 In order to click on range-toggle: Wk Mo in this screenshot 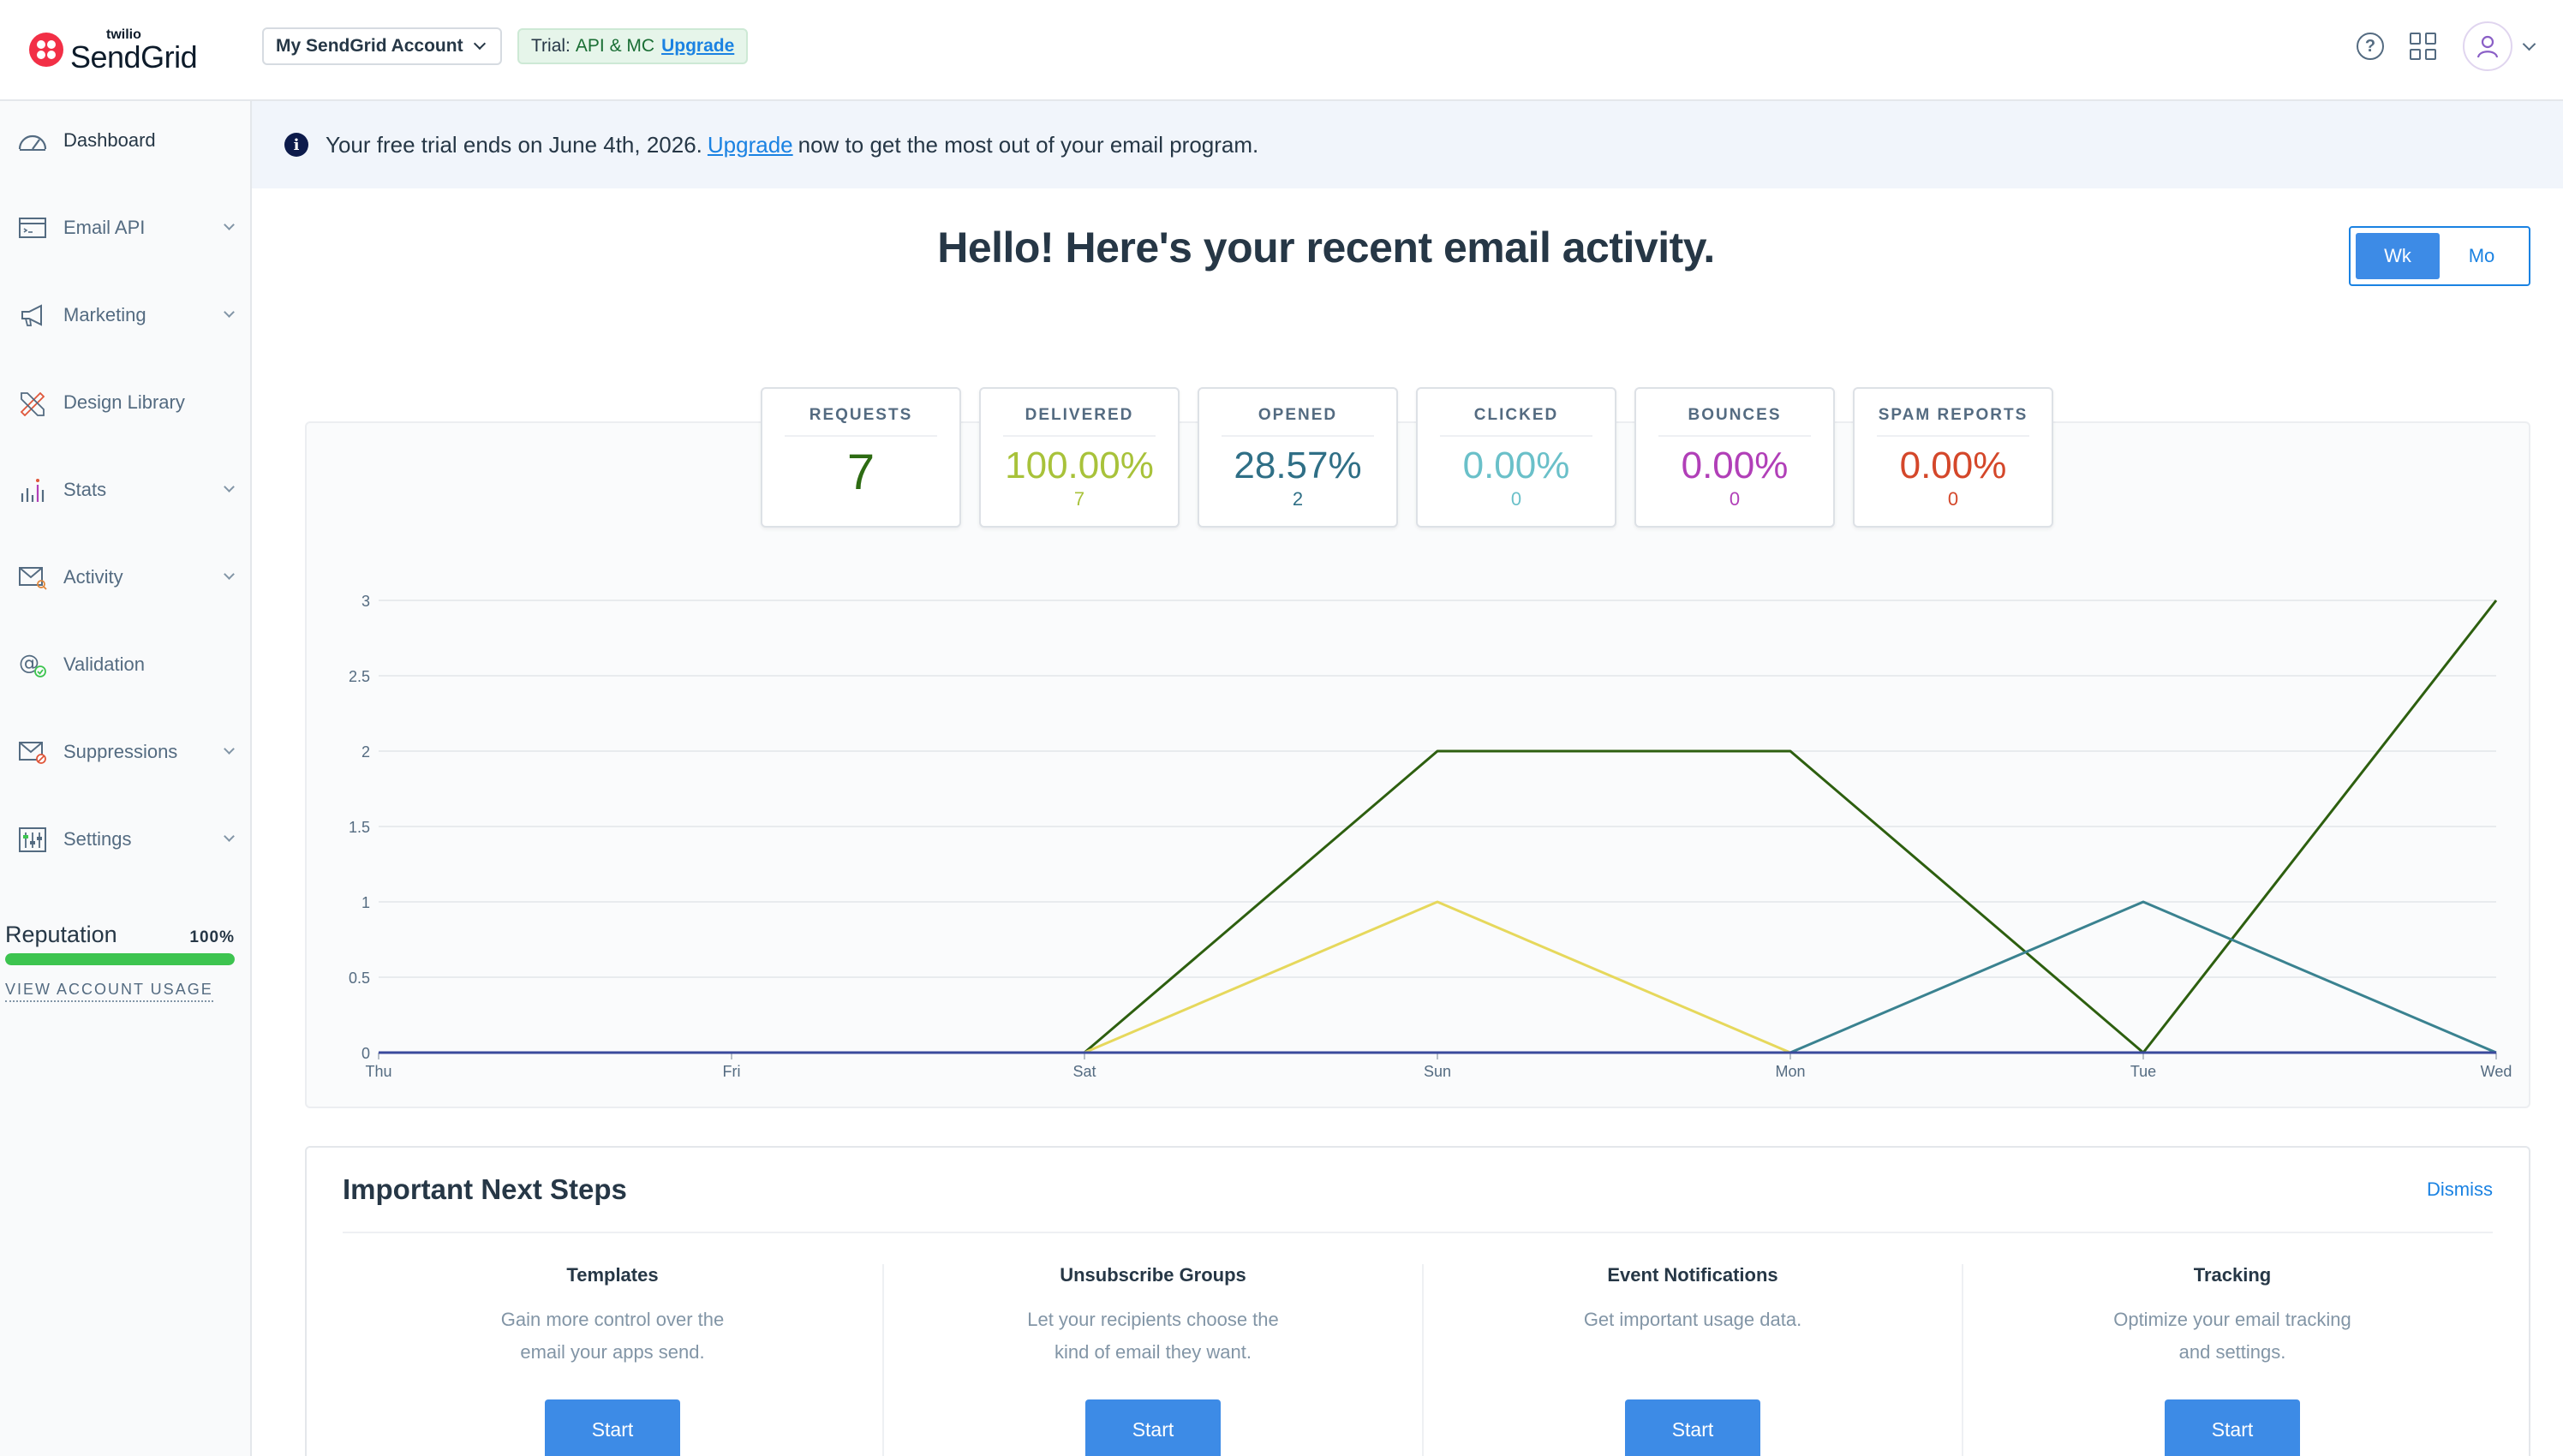, I will do `click(2439, 256)`.